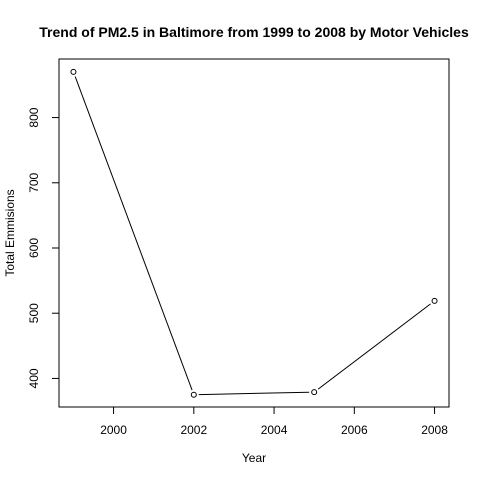  Describe the element at coordinates (34, 378) in the screenshot. I see `y-tick-label: 400` at that location.